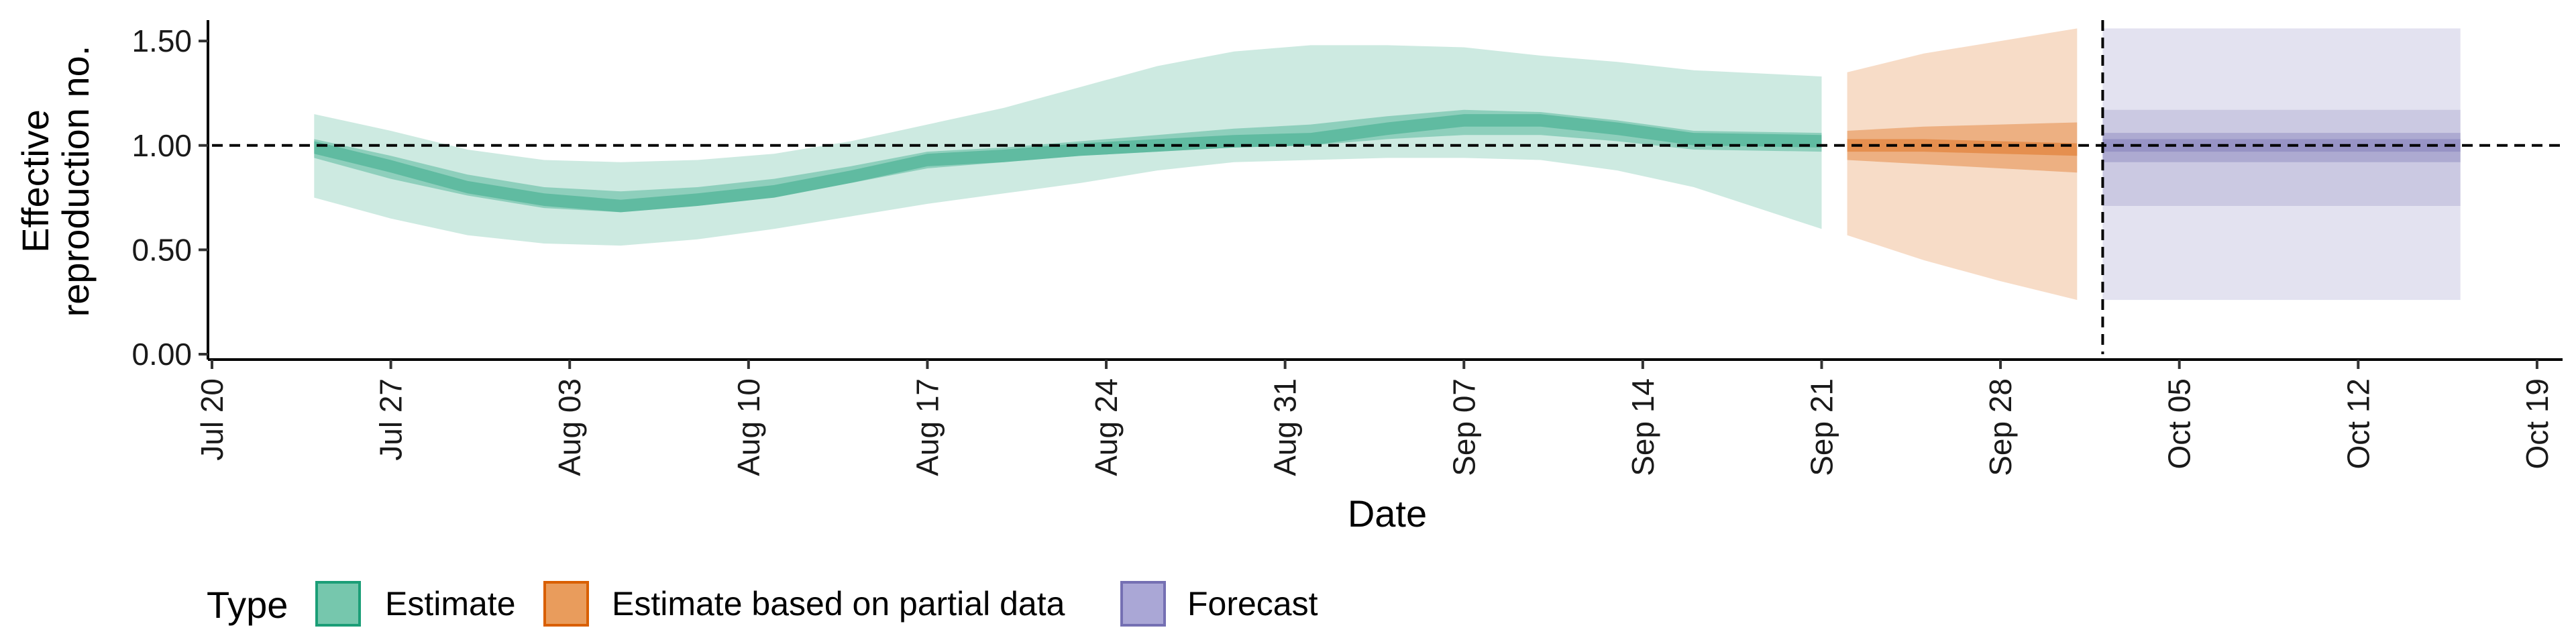  I want to click on forecast-outer-band, so click(2281, 164).